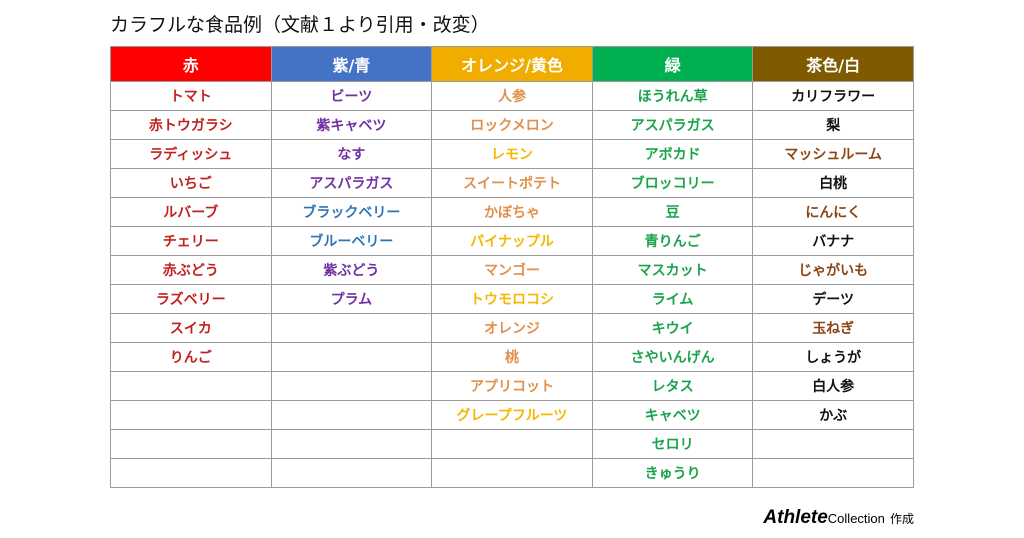  I want to click on food-item: ロックメロン, so click(512, 125).